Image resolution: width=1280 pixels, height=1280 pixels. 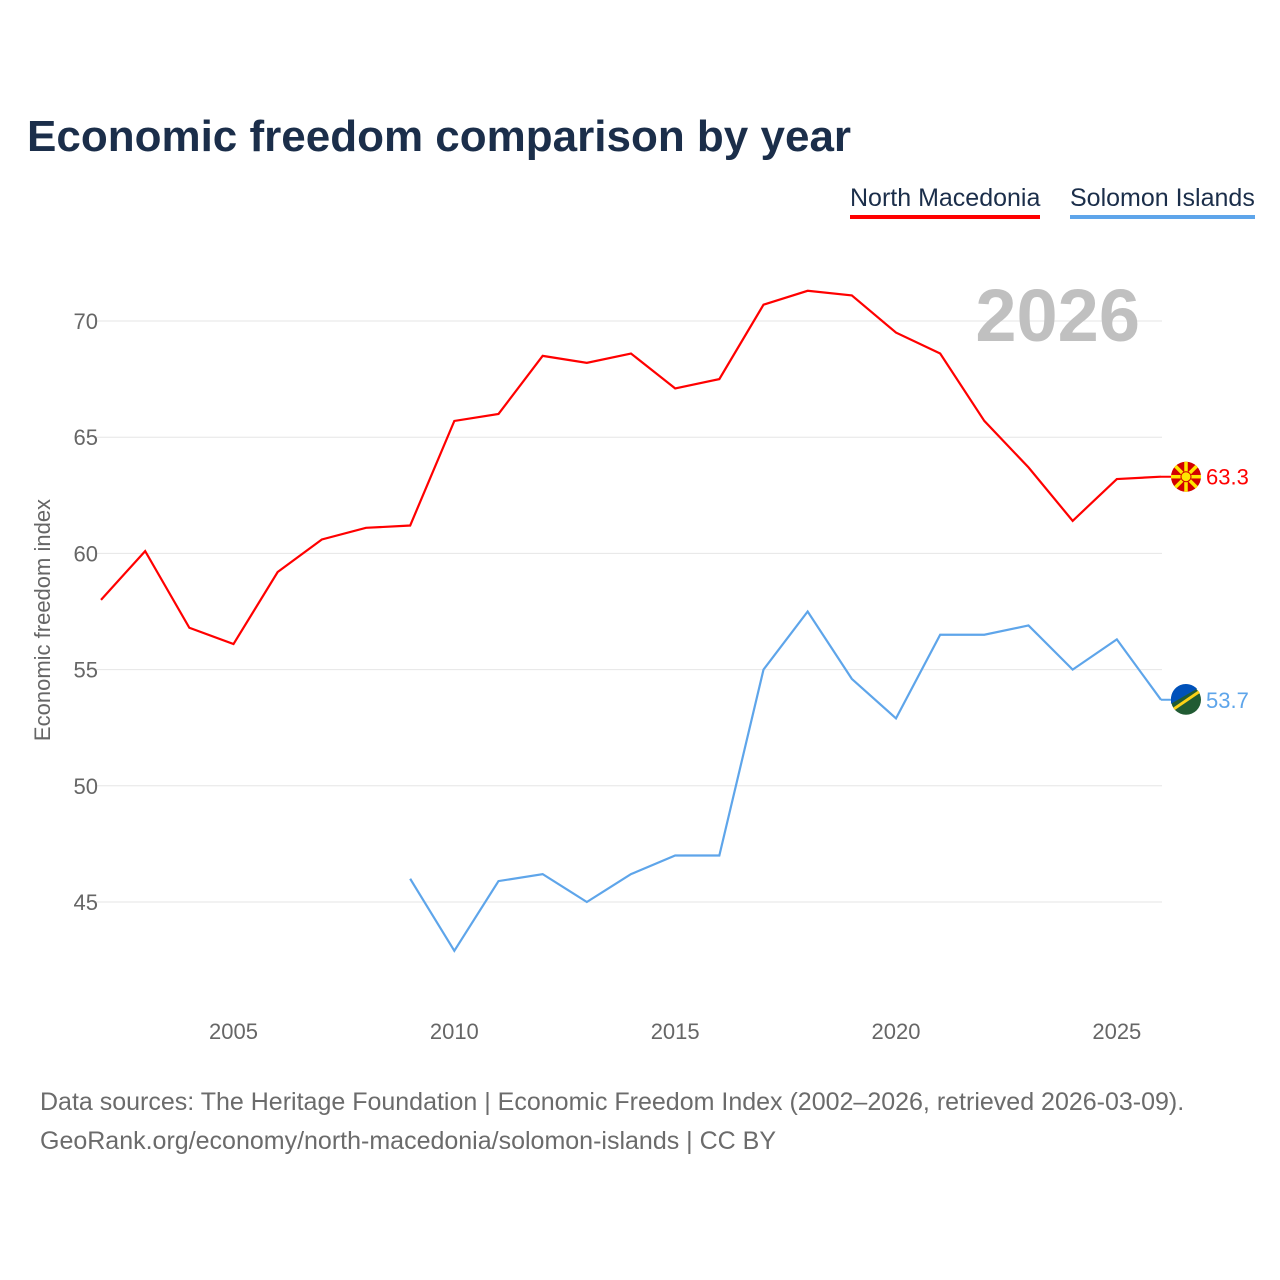 What do you see at coordinates (86, 786) in the screenshot?
I see `y-tick-label: 50` at bounding box center [86, 786].